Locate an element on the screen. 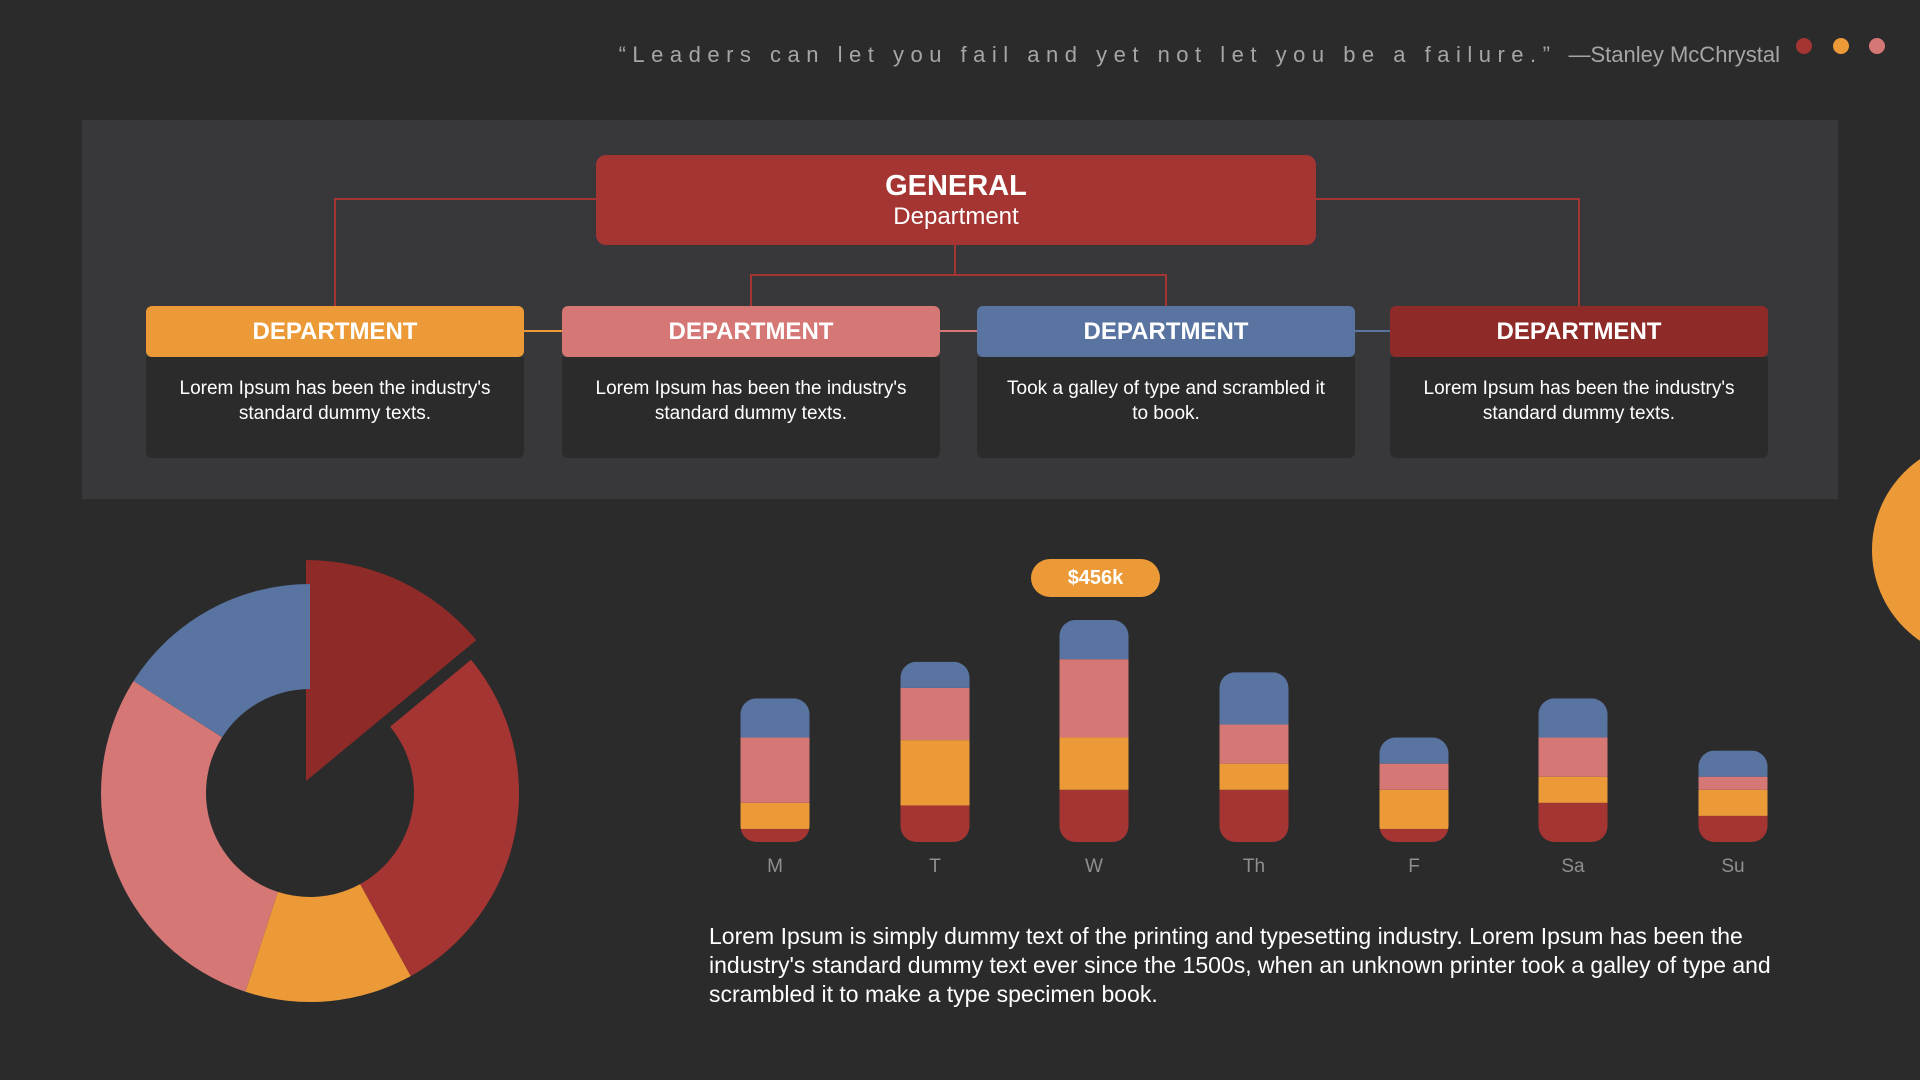 This screenshot has height=1080, width=1920. quote-author: —Stanley McChrystal is located at coordinates (1674, 54).